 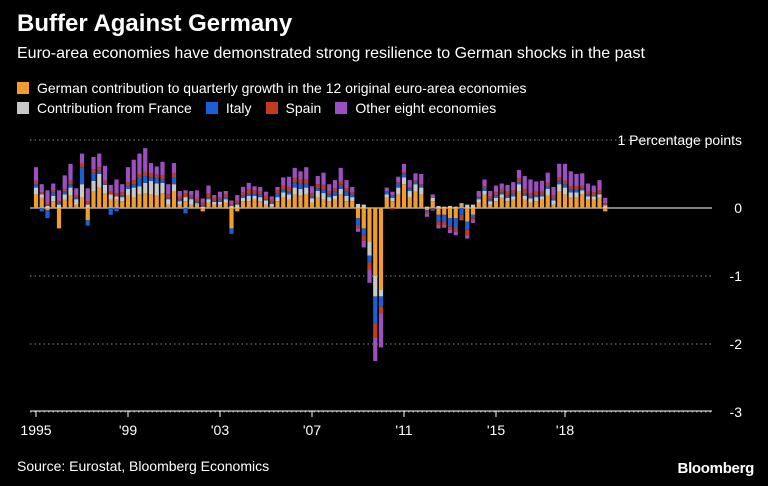 What do you see at coordinates (403, 430) in the screenshot?
I see `x-tick-label: '11` at bounding box center [403, 430].